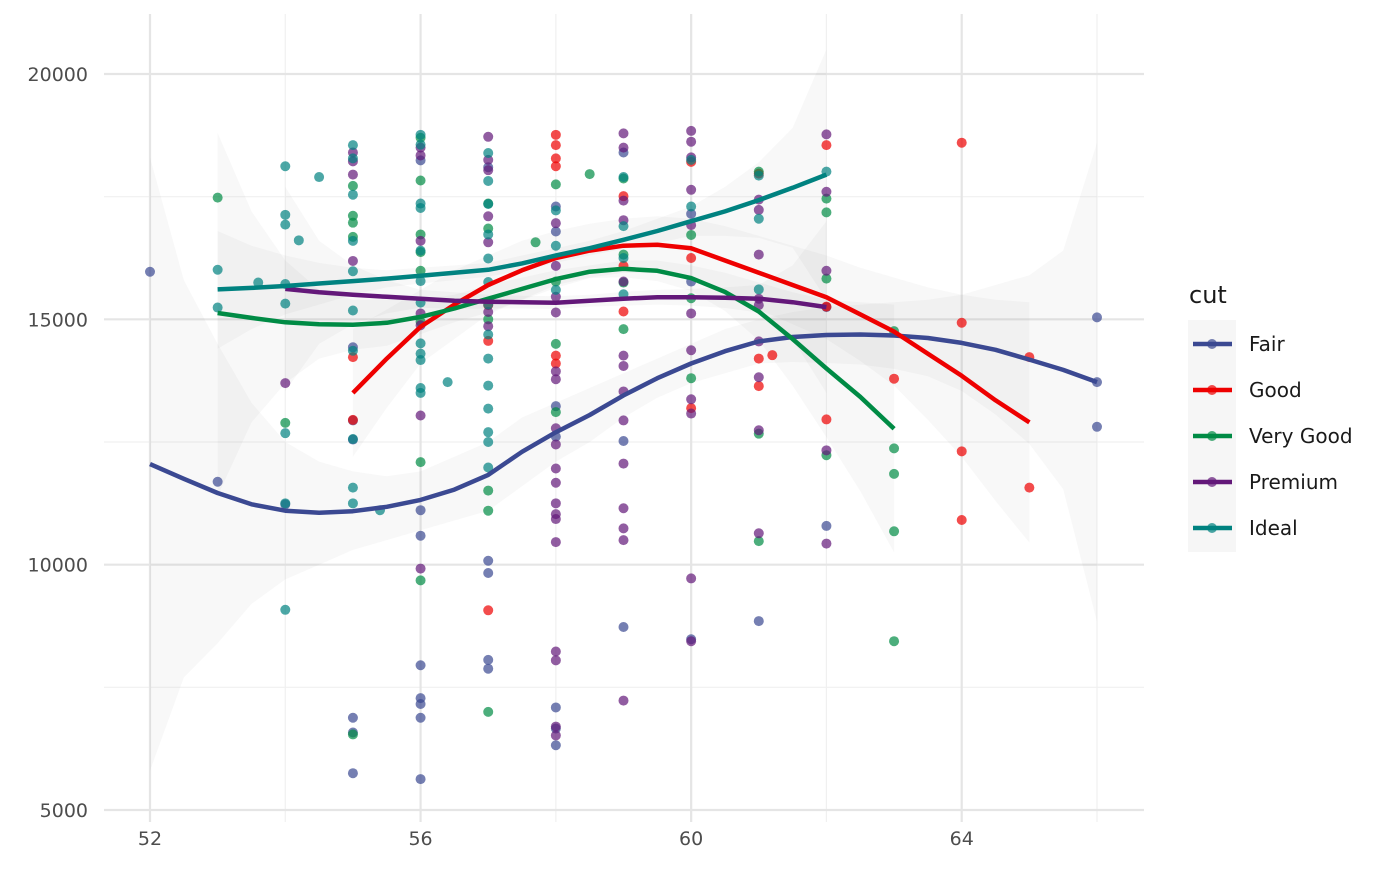 This screenshot has width=1400, height=870. Describe the element at coordinates (1208, 295) in the screenshot. I see `legend-title: cut` at that location.